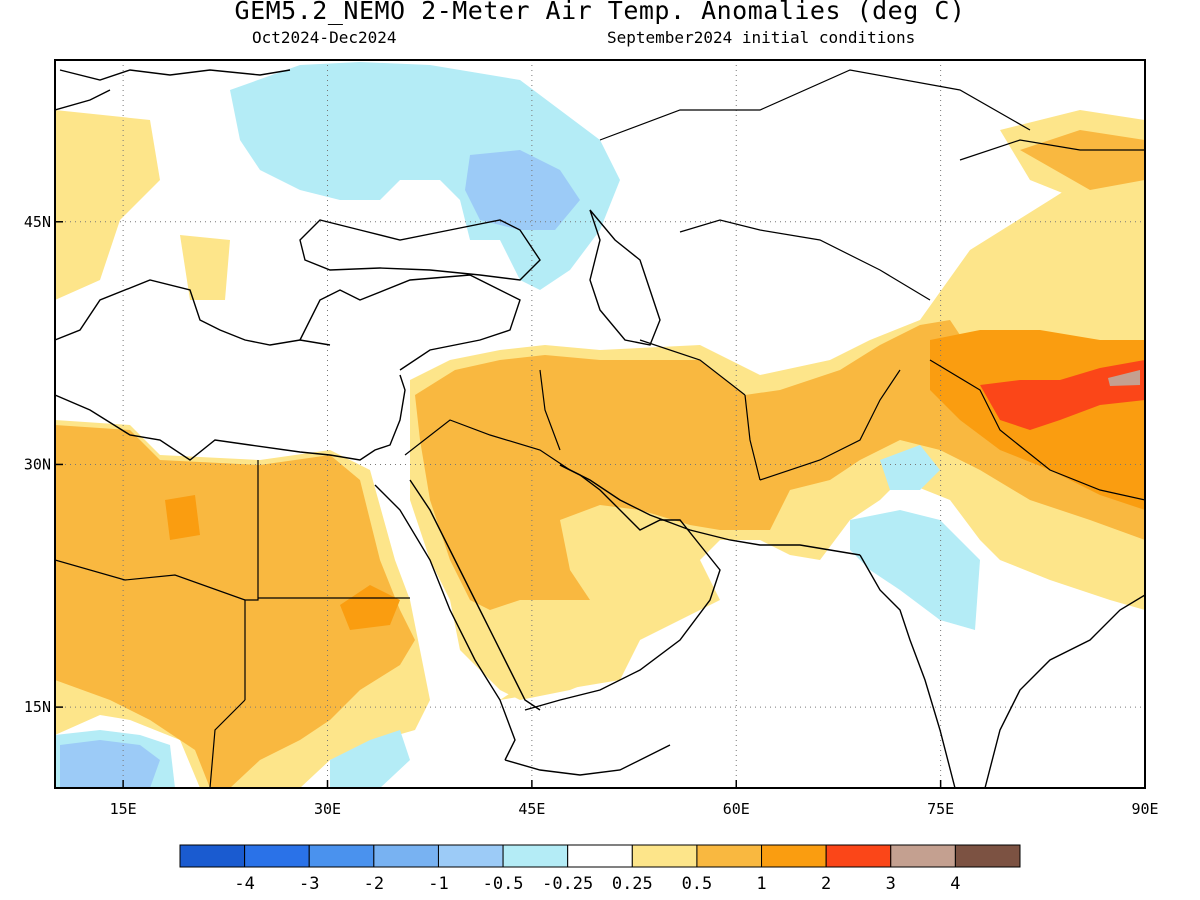 Image resolution: width=1200 pixels, height=900 pixels. I want to click on anomaly-field-1-libya, so click(182, 517).